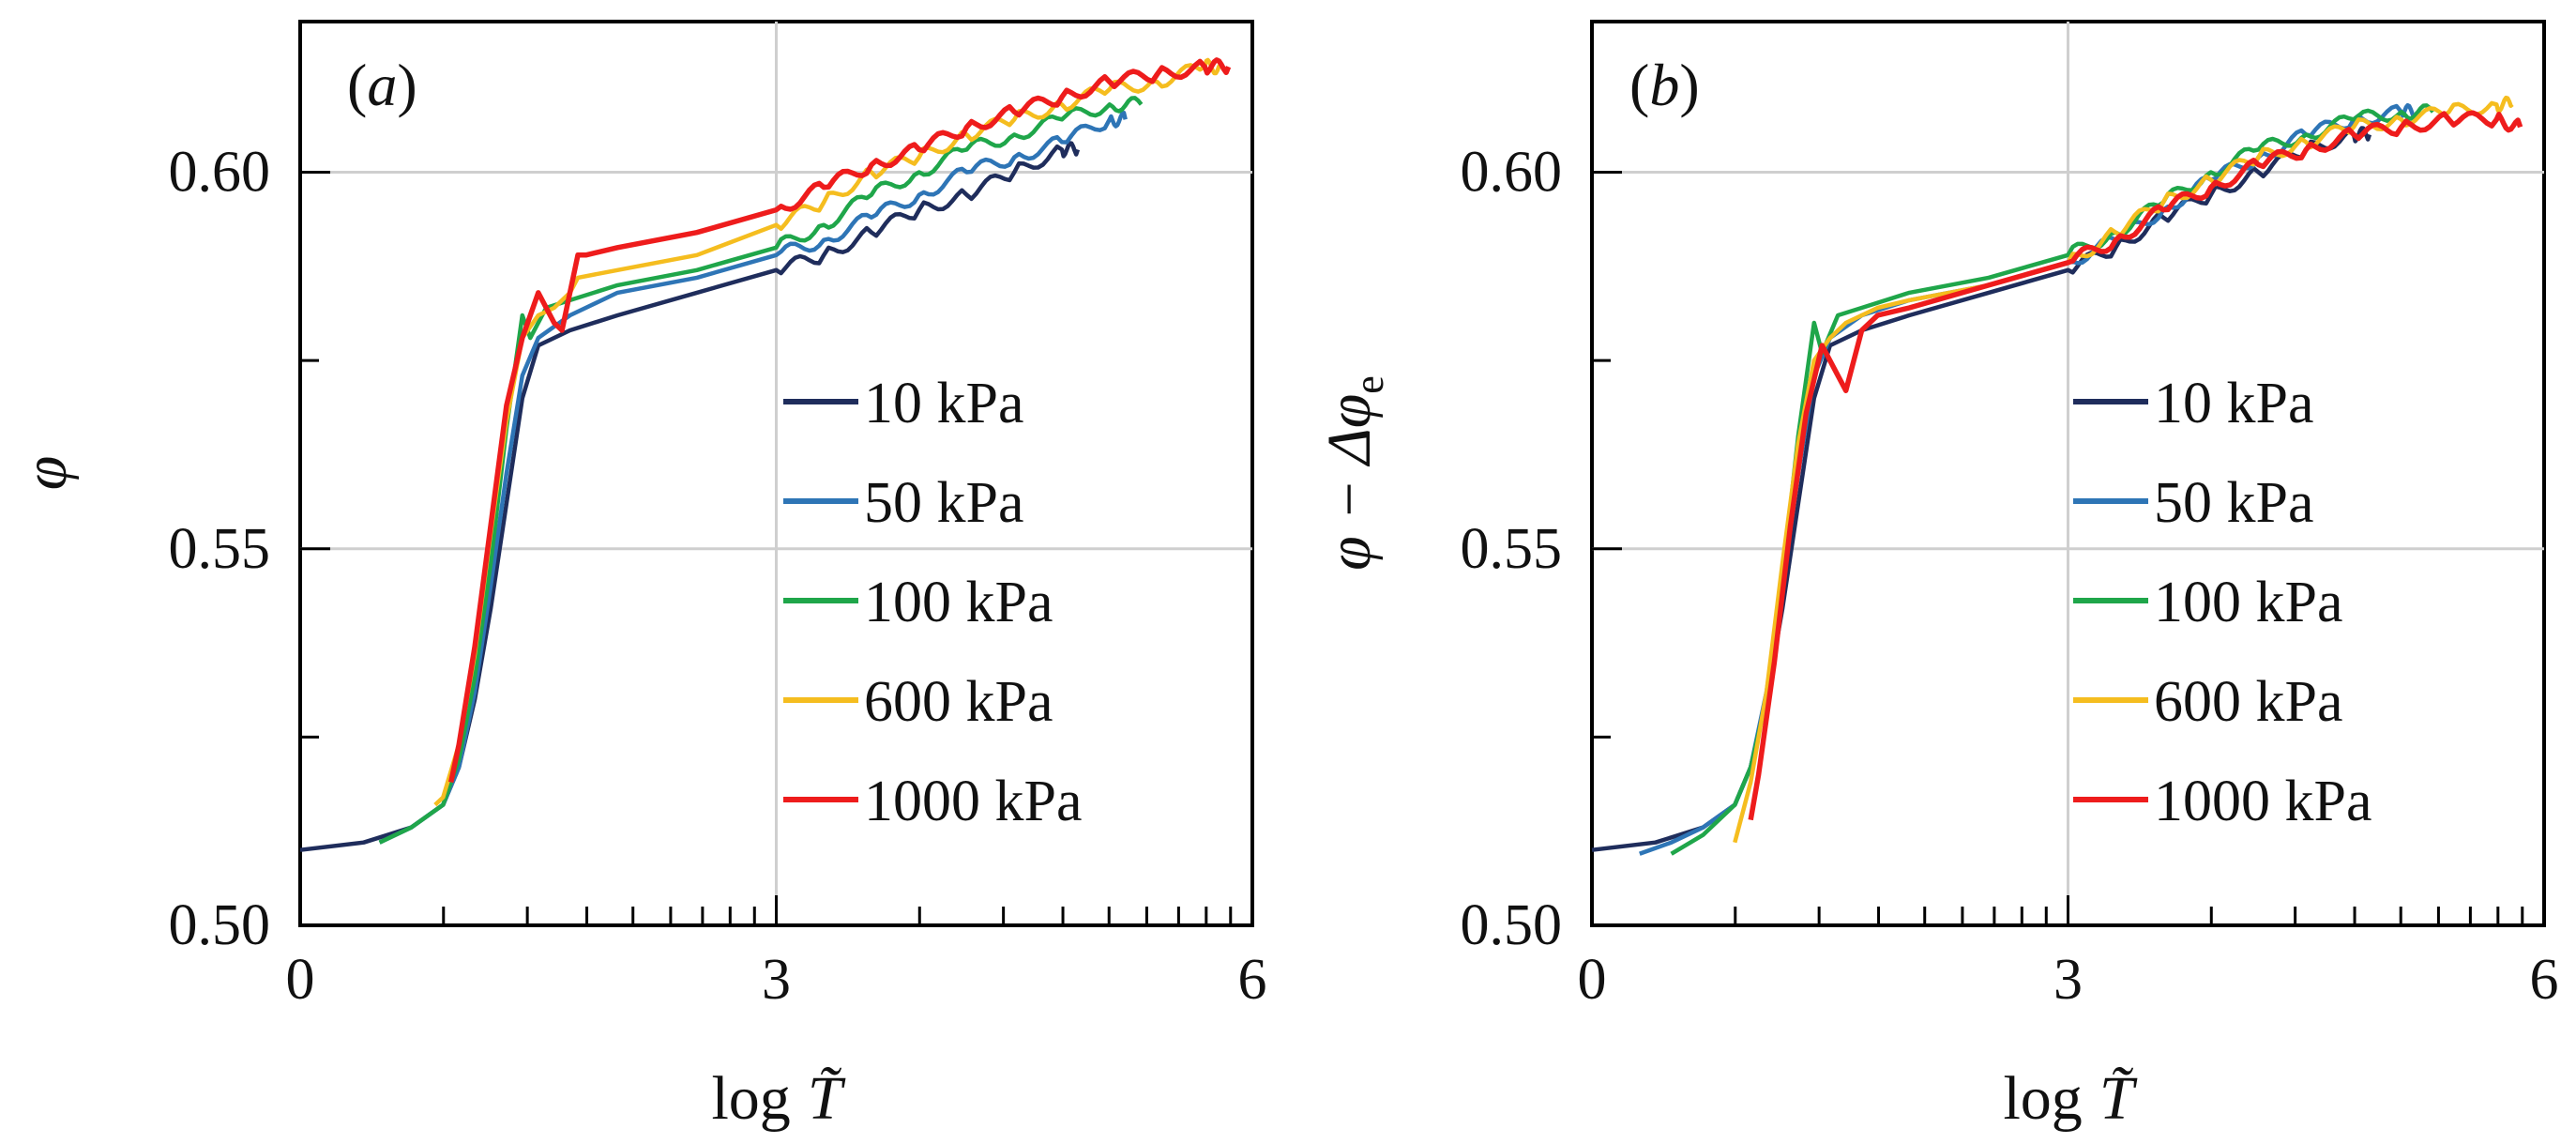  I want to click on panel-b-legend: 10 kPa 50 kPa 100 kPa 600 kPa 1000 kPa, so click(2222, 602).